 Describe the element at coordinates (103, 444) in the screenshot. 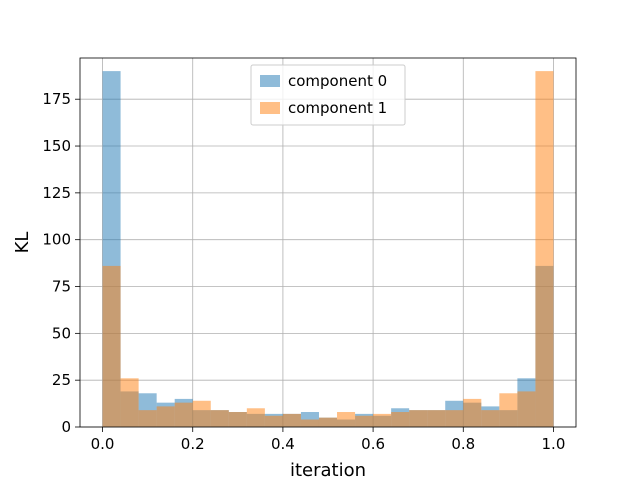

I see `x-tick-label: 0.0` at that location.